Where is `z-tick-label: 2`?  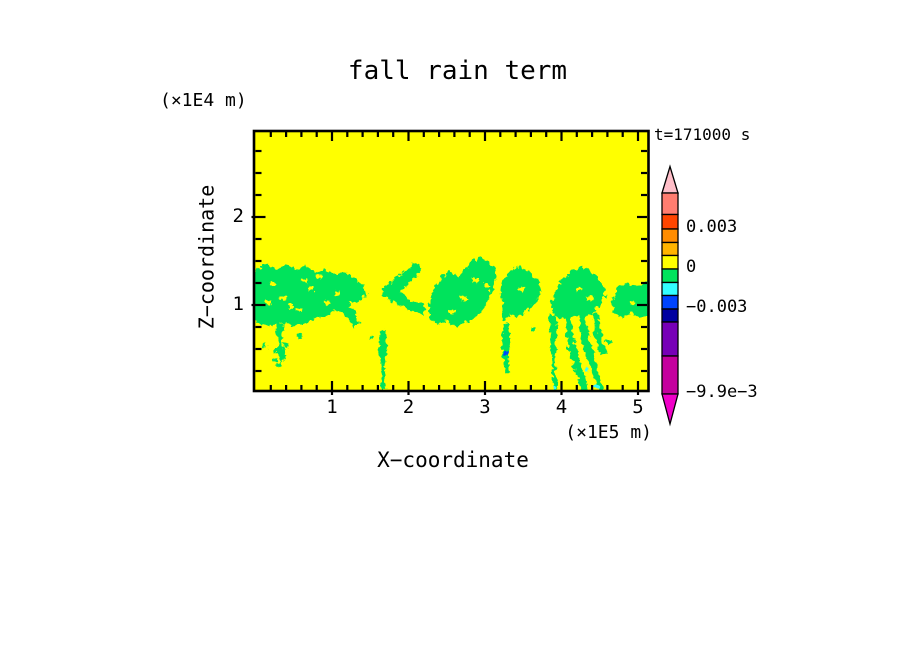
z-tick-label: 2 is located at coordinates (238, 216).